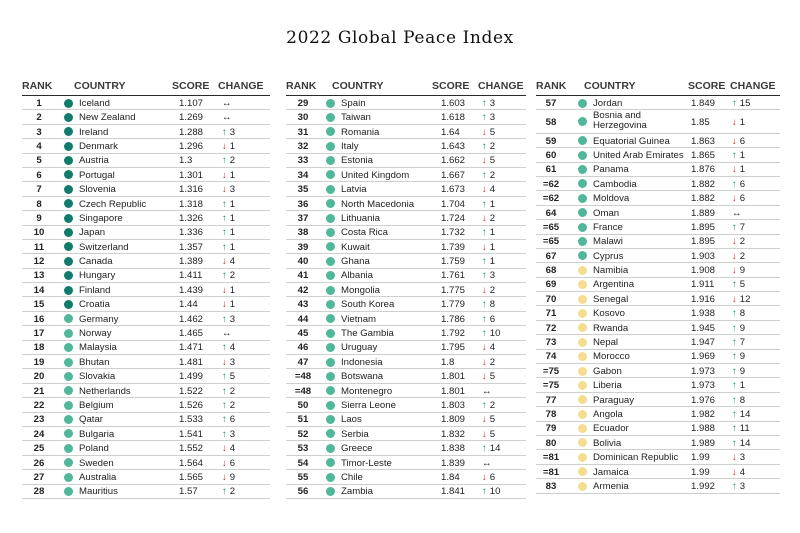  Describe the element at coordinates (368, 405) in the screenshot. I see `country-cell: Sierra Leone` at that location.